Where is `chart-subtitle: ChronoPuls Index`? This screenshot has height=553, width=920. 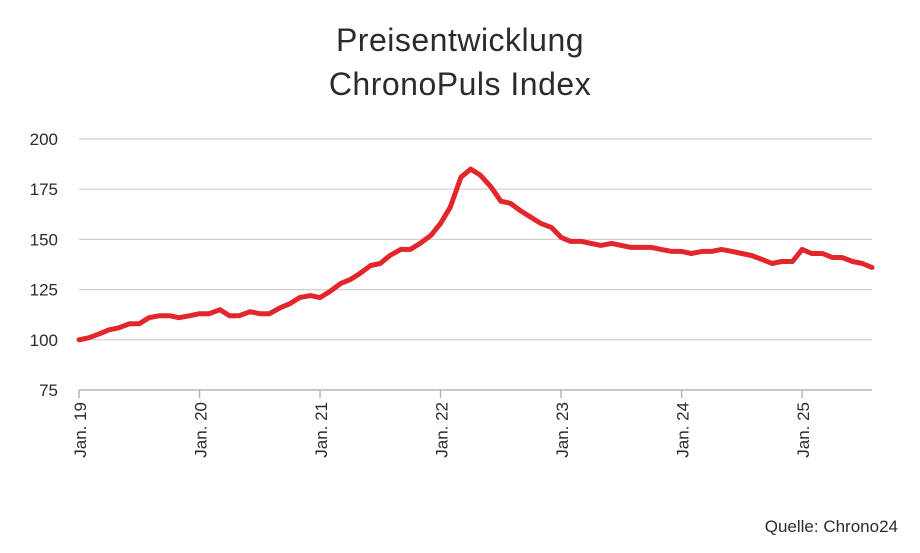
chart-subtitle: ChronoPuls Index is located at coordinates (460, 84).